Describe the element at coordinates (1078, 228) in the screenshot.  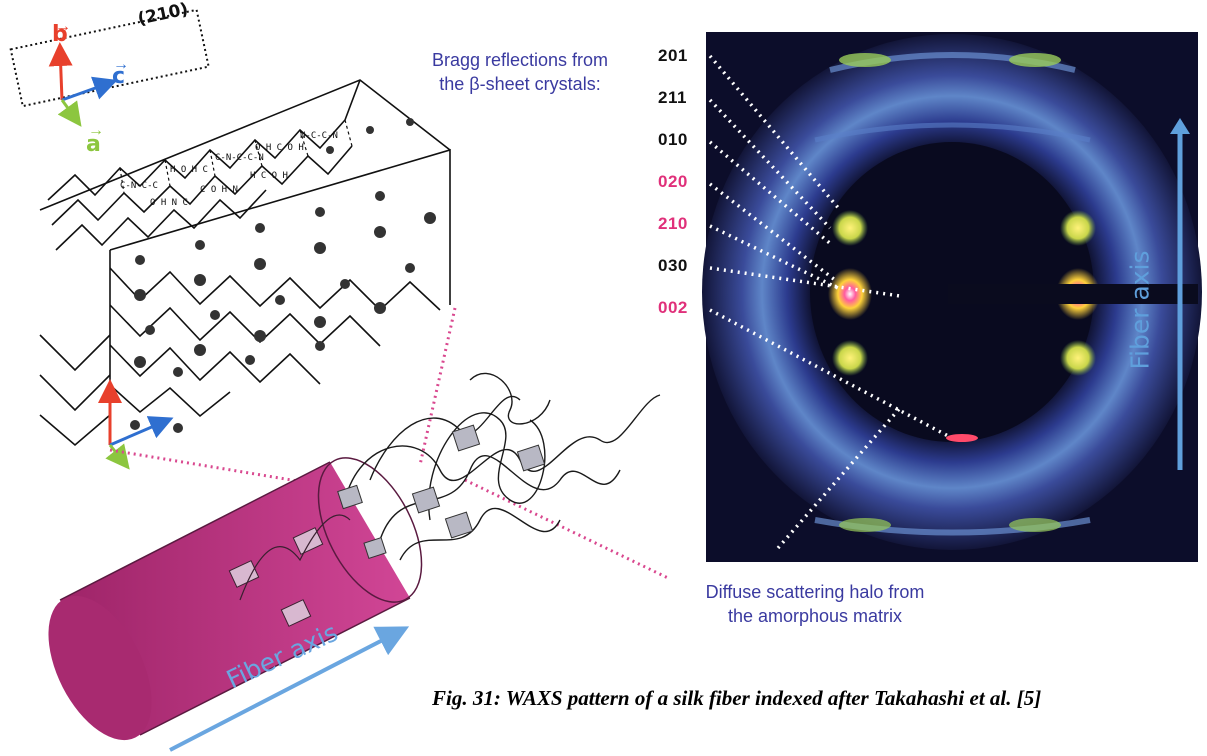
I see `spot-210-right` at that location.